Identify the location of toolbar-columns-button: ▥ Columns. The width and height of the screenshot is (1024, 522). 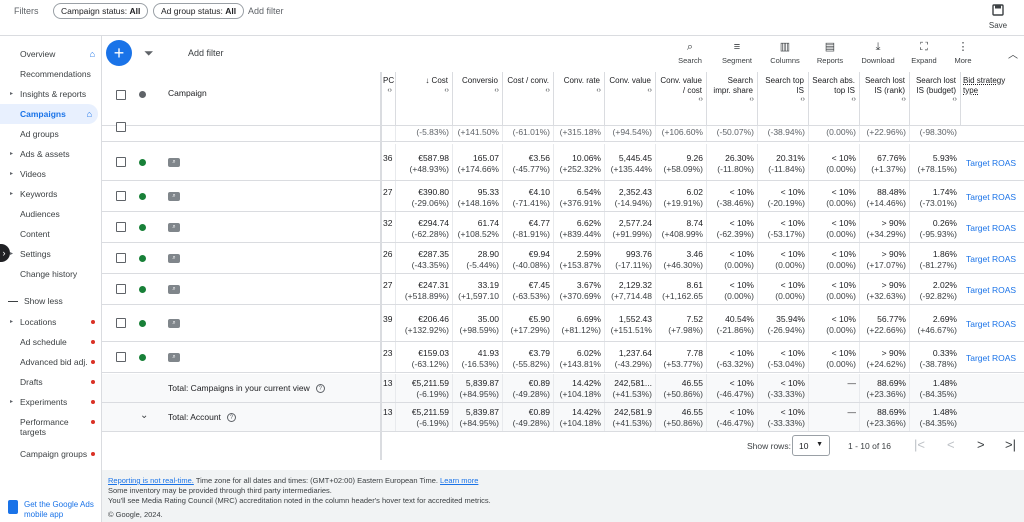
(785, 52).